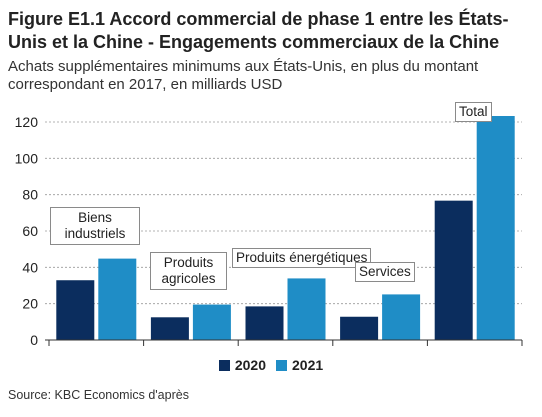 This screenshot has width=542, height=417. I want to click on bar-2020-total, so click(453, 270).